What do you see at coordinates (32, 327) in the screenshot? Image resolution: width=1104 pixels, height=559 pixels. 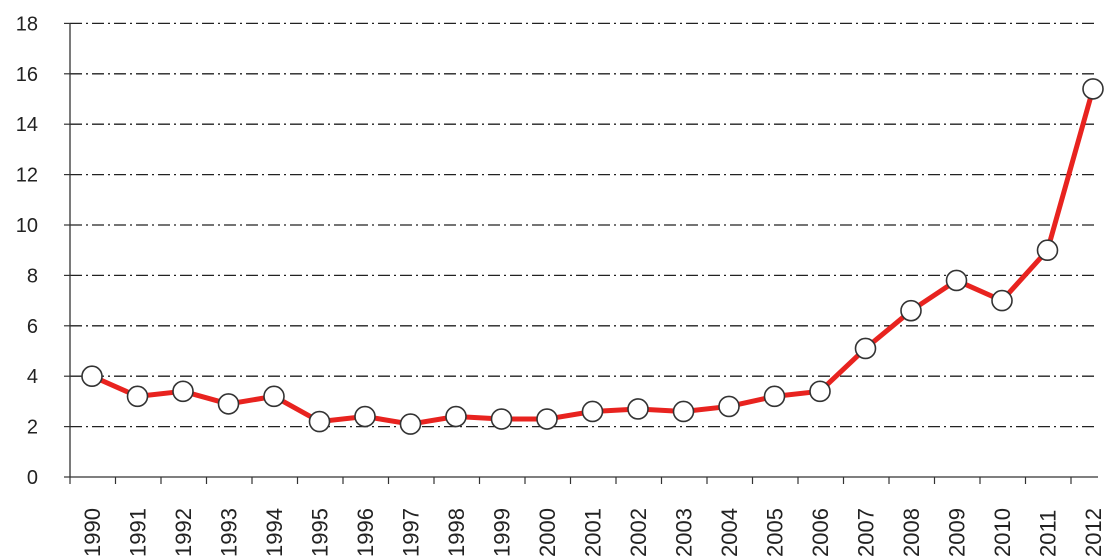 I see `y-tick-label: 6` at bounding box center [32, 327].